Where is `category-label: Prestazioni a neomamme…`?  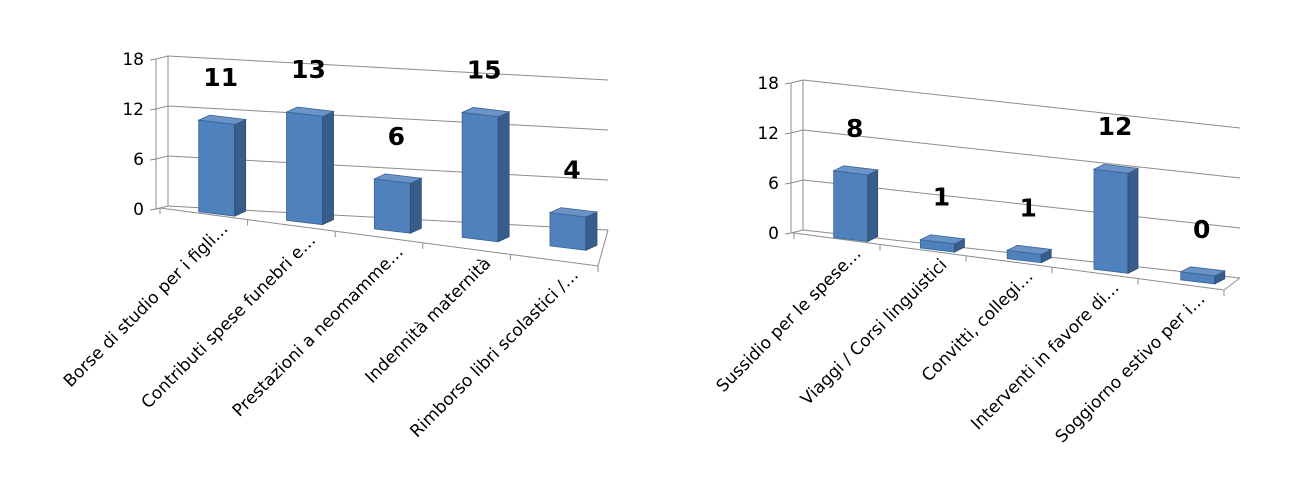
category-label: Prestazioni a neomamme… is located at coordinates (318, 331).